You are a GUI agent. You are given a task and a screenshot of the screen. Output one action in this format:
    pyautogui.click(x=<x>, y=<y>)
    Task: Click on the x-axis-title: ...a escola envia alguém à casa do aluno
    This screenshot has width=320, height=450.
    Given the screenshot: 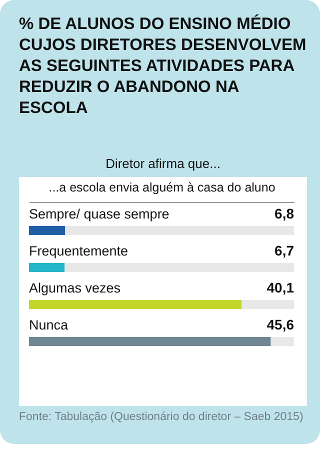 What is the action you would take?
    pyautogui.click(x=162, y=187)
    